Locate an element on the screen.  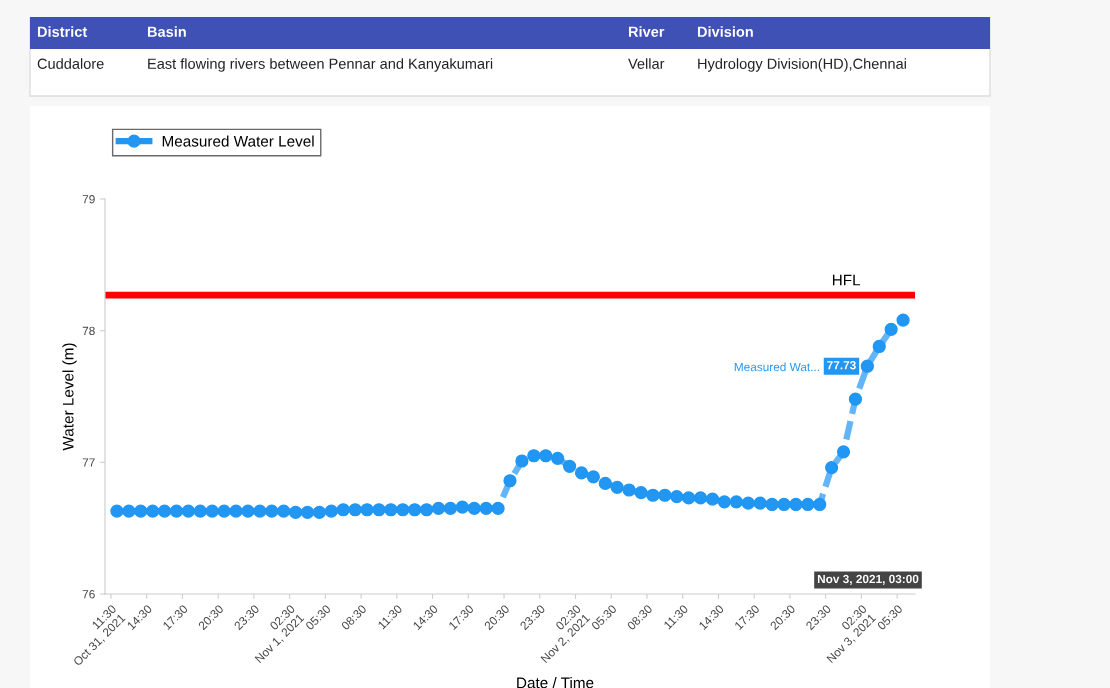
text: Division is located at coordinates (725, 31).